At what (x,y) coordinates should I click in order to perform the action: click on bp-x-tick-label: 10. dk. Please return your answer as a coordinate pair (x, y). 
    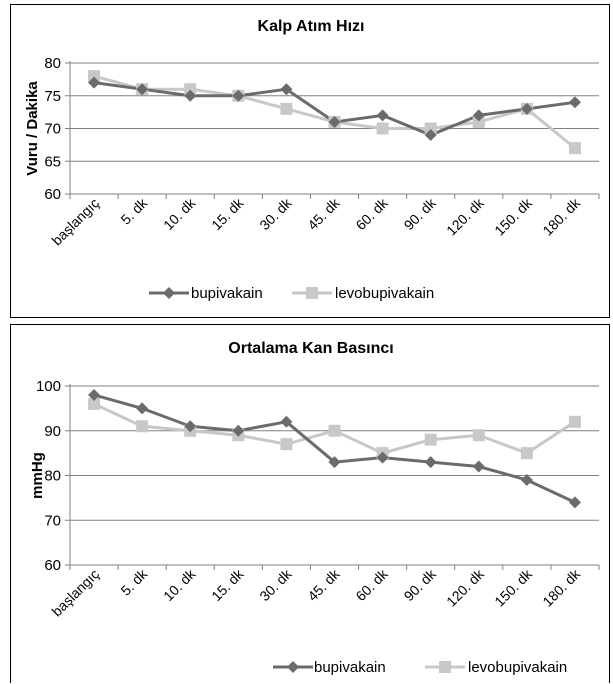
    Looking at the image, I should click on (179, 584).